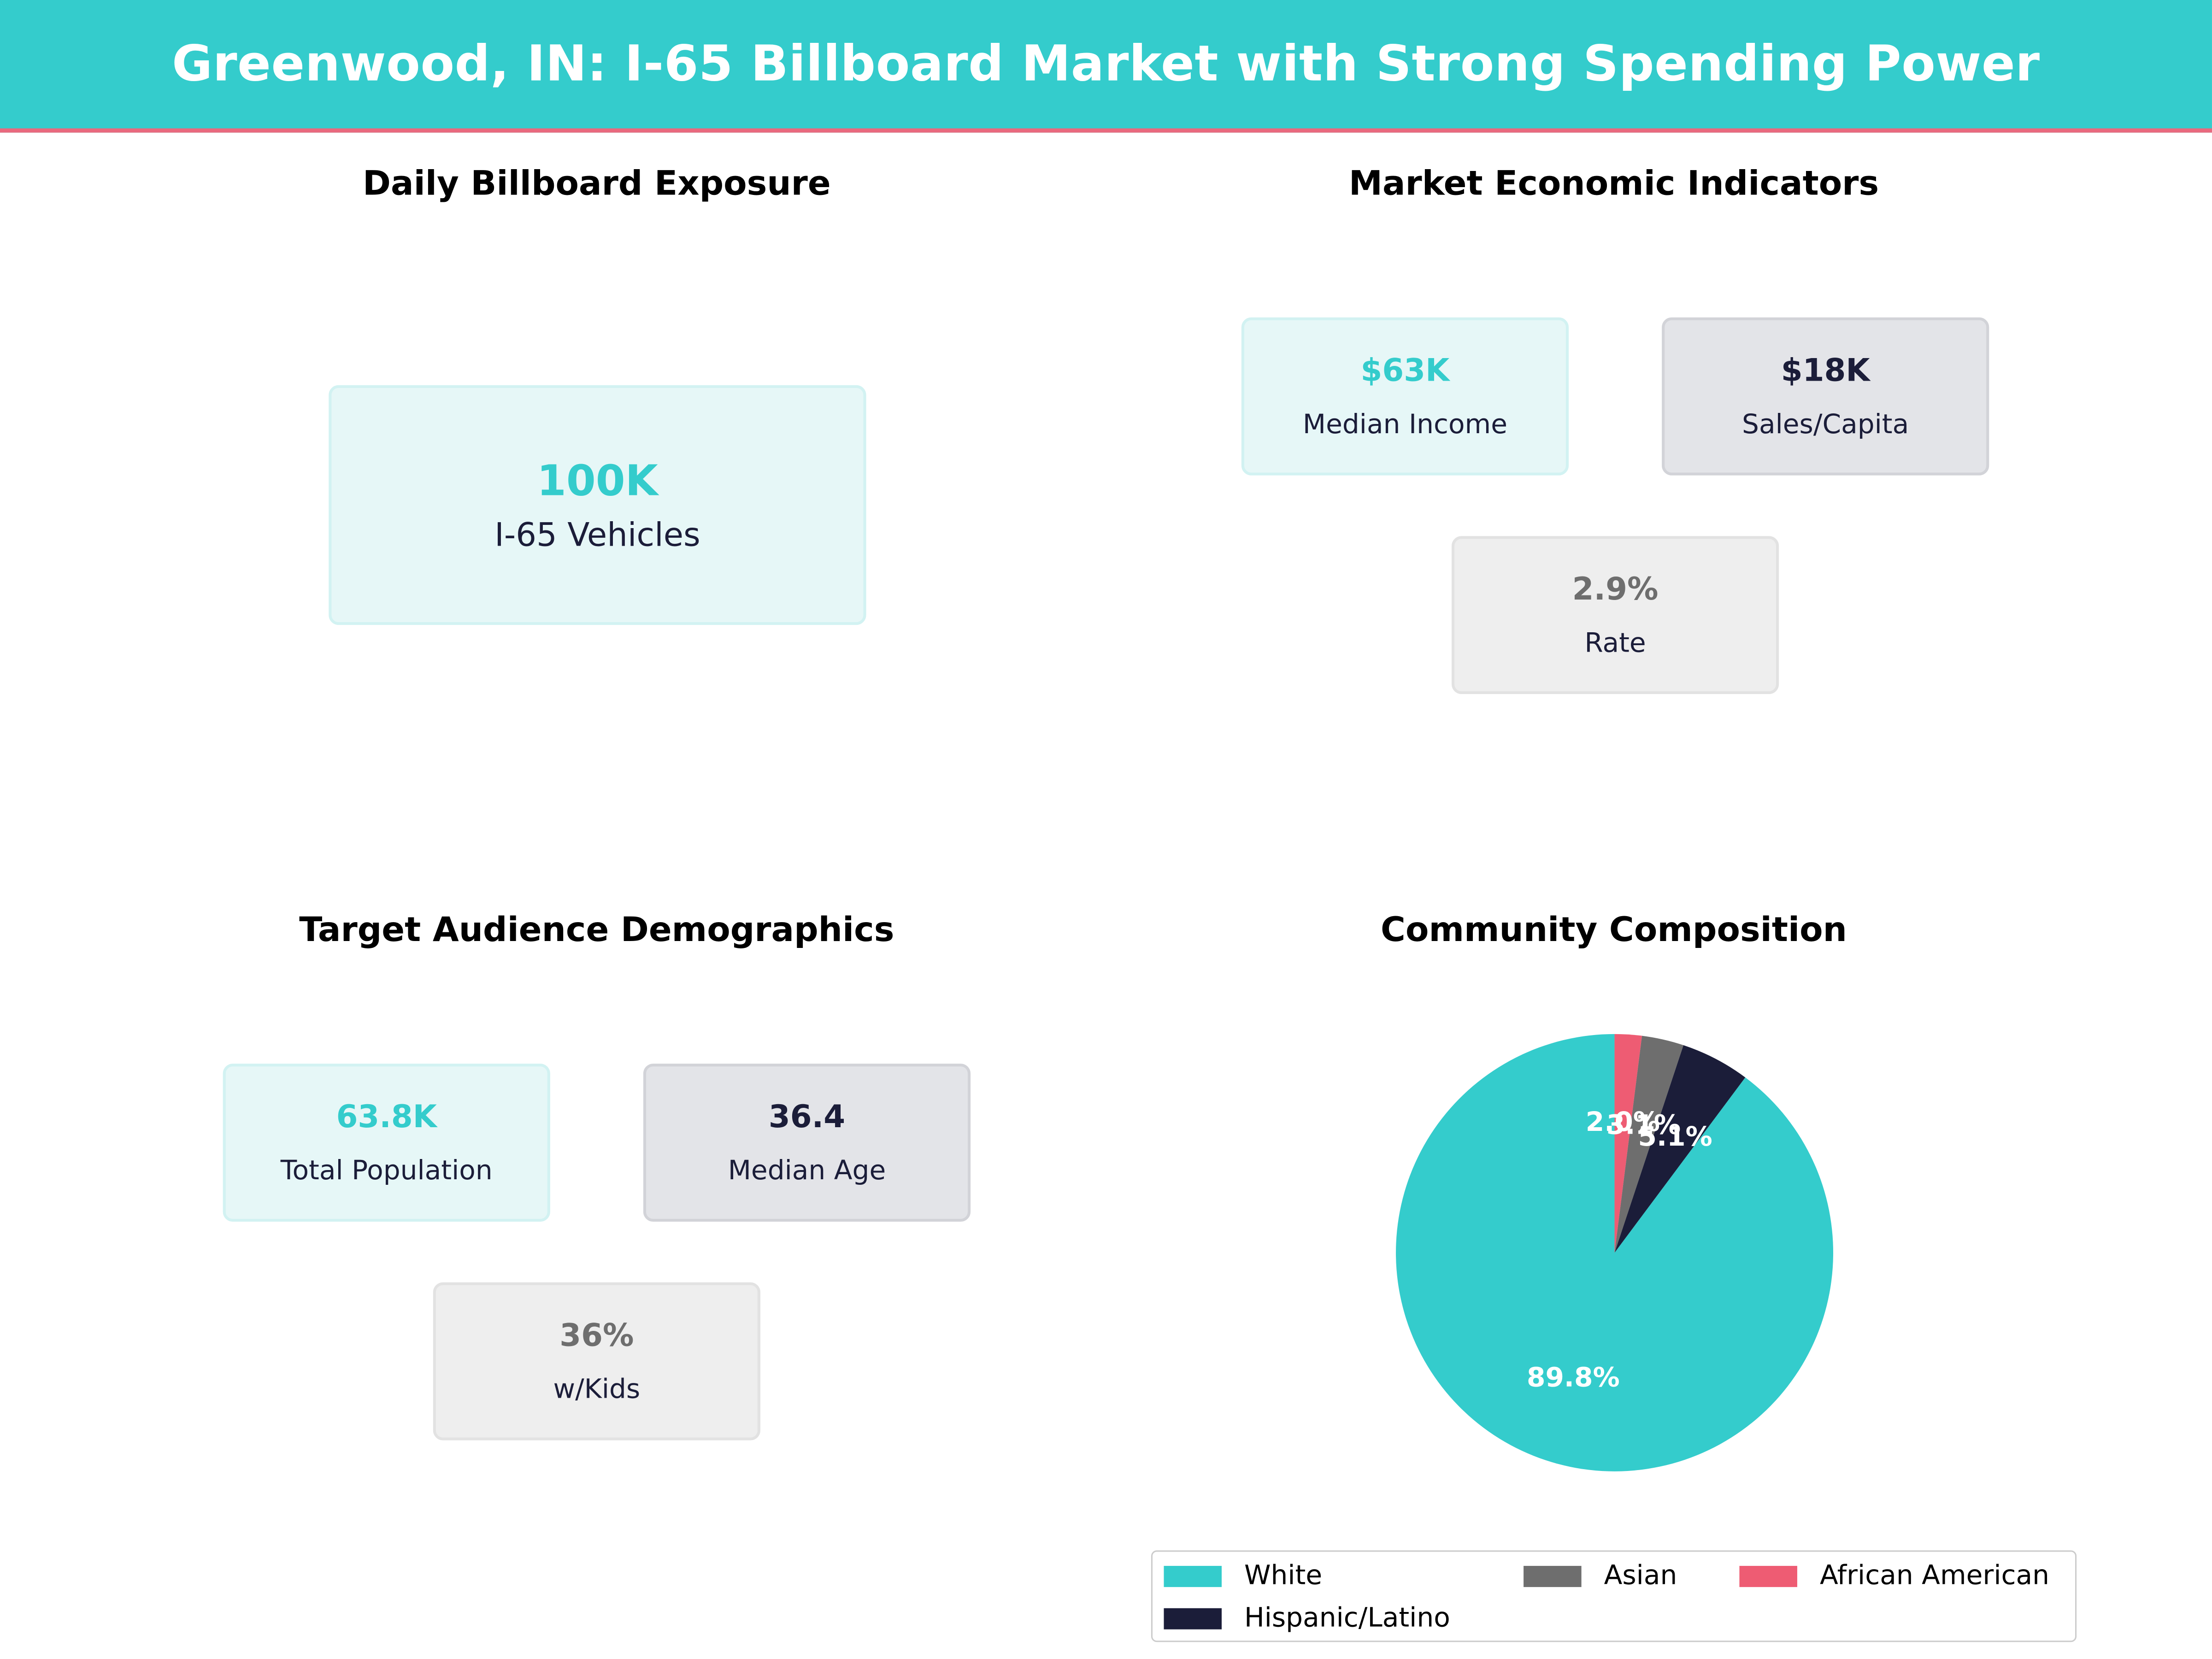  Describe the element at coordinates (807, 1170) in the screenshot. I see `median-age-label: Median Age` at that location.